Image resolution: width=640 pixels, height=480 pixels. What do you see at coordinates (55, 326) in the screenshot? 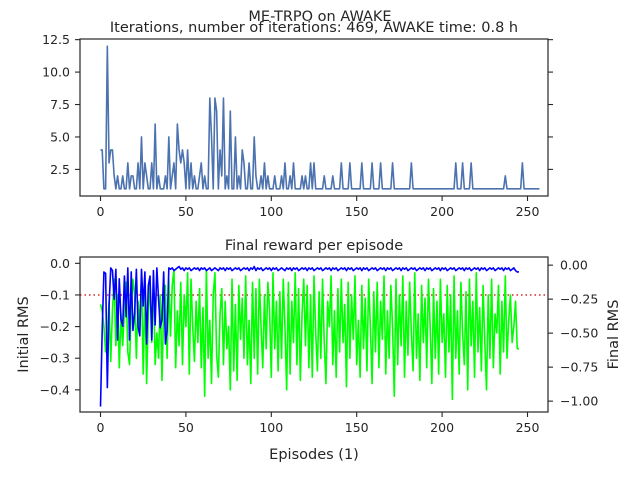
I see `y-tick-label: −0.2` at bounding box center [55, 326].